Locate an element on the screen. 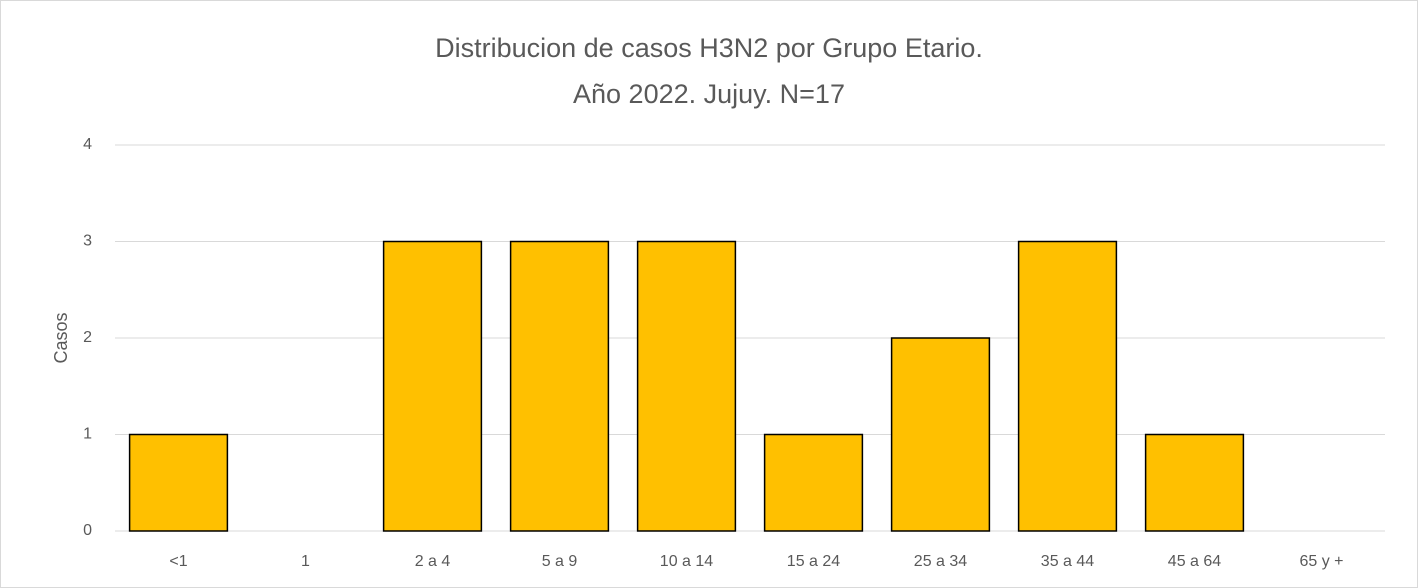  y-tick-label: 3 is located at coordinates (87, 241).